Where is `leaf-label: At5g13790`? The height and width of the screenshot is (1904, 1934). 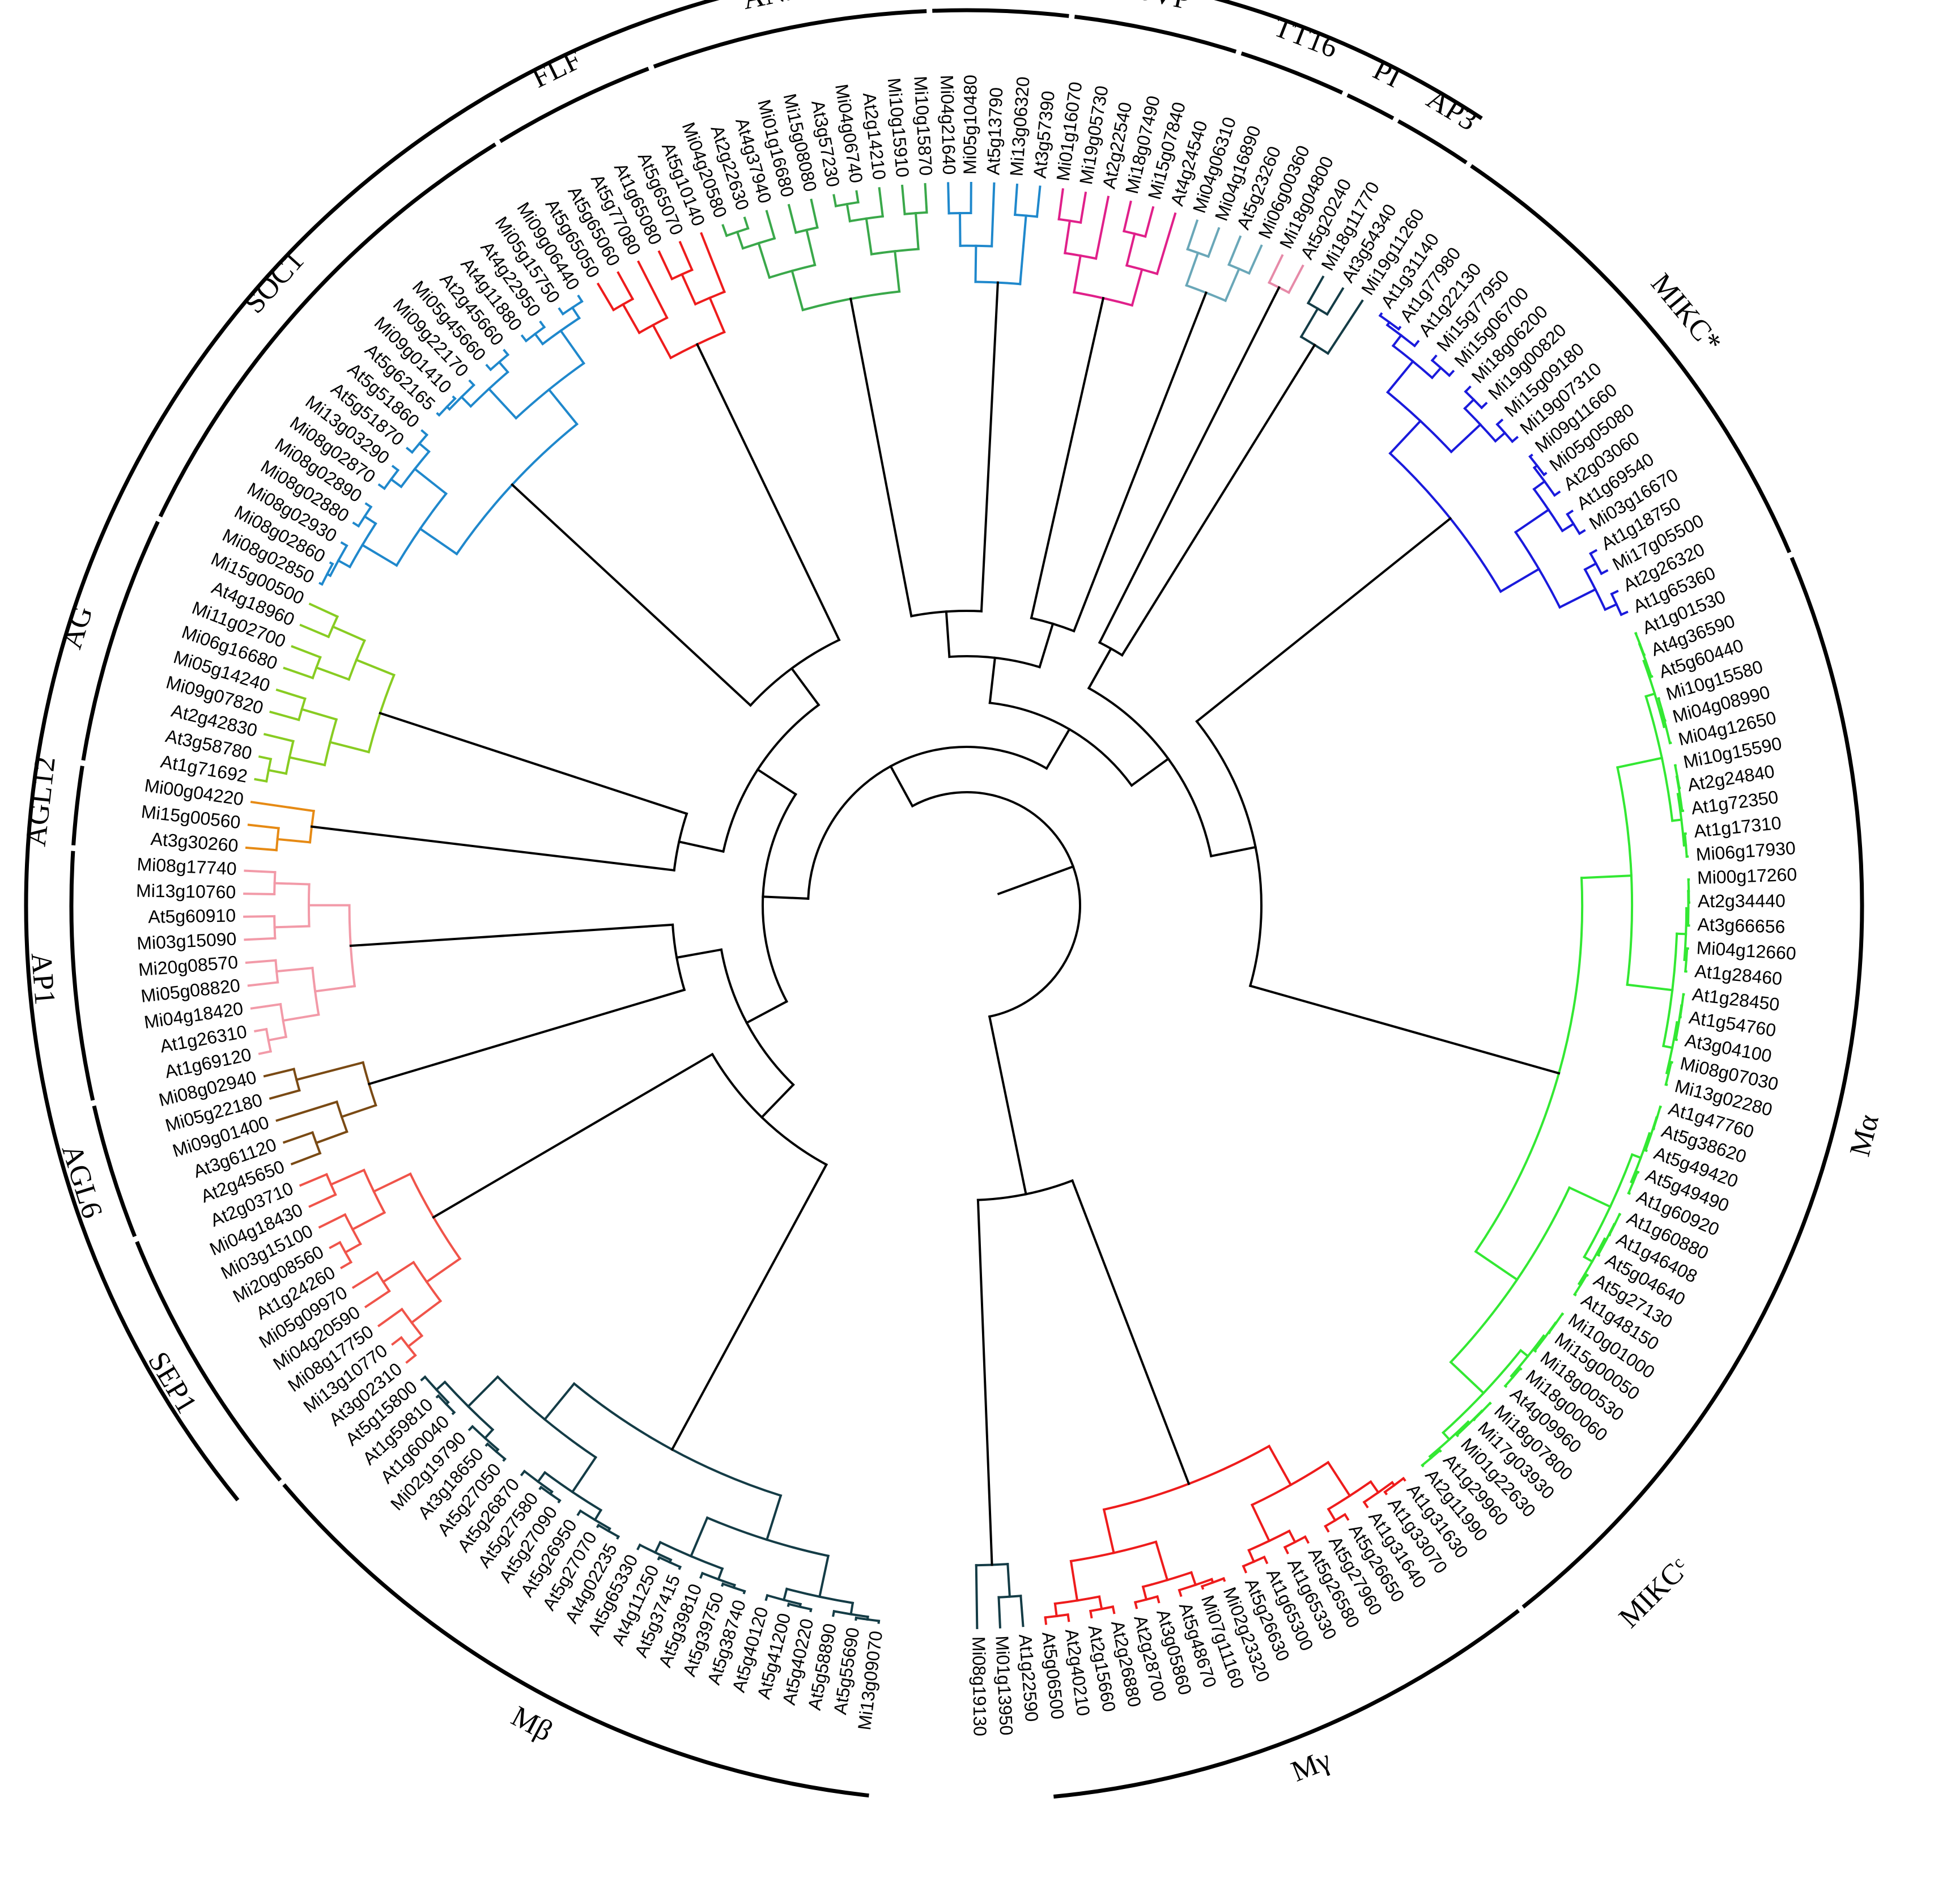
leaf-label: At5g13790 is located at coordinates (994, 131).